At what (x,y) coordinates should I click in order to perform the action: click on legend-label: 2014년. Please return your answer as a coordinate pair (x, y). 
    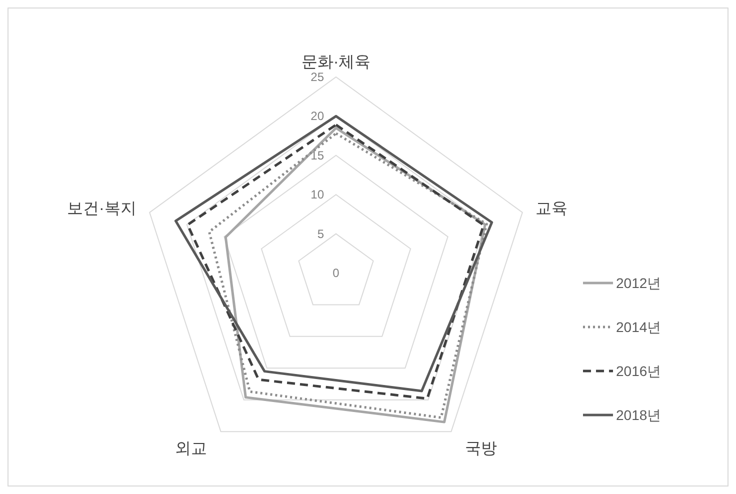
    Looking at the image, I should click on (639, 327).